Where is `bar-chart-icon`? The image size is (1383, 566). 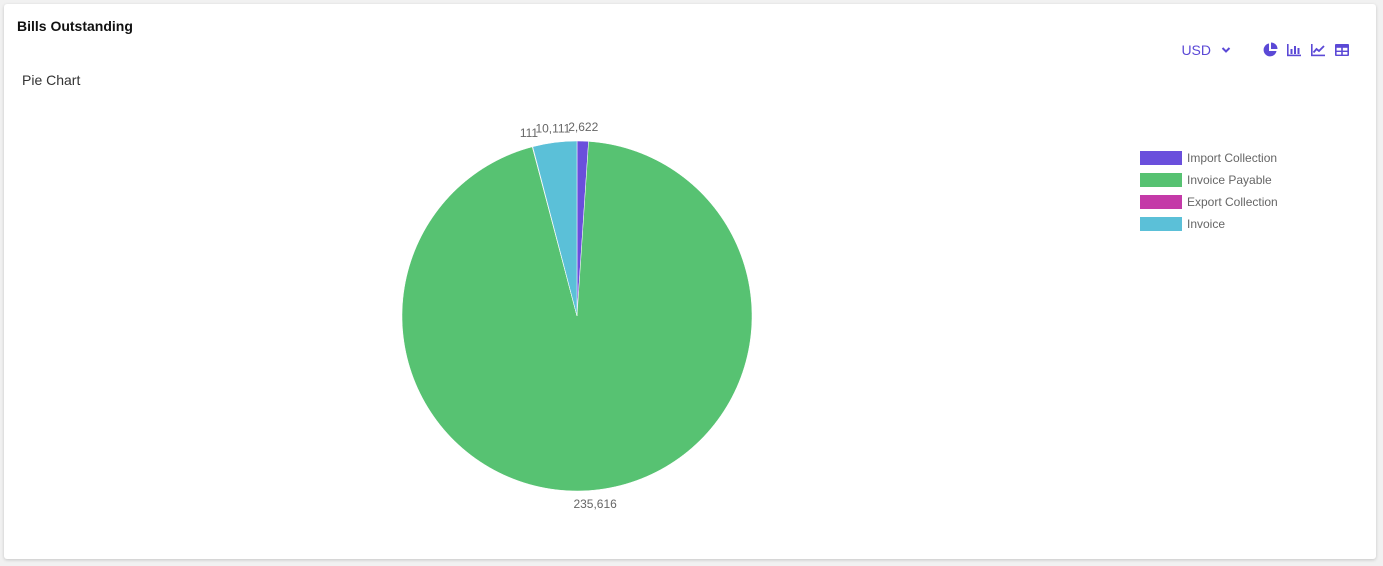
bar-chart-icon is located at coordinates (1294, 50).